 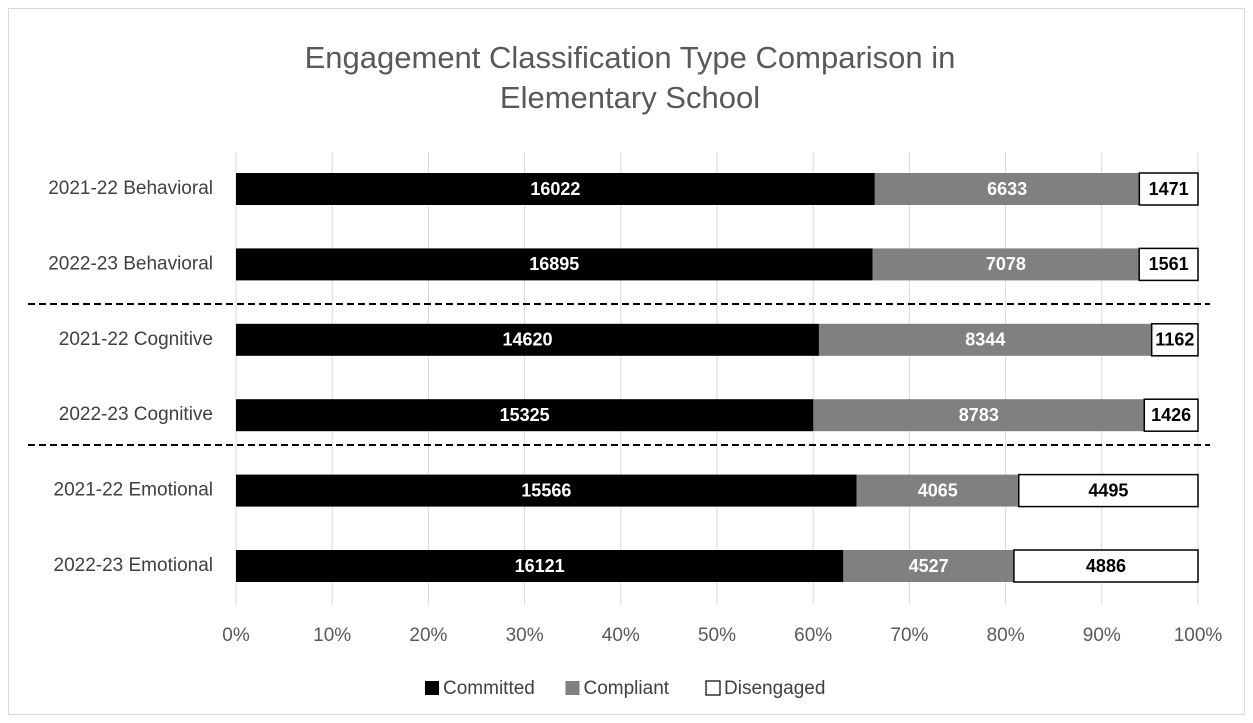 I want to click on data-label: 1471, so click(x=1169, y=189).